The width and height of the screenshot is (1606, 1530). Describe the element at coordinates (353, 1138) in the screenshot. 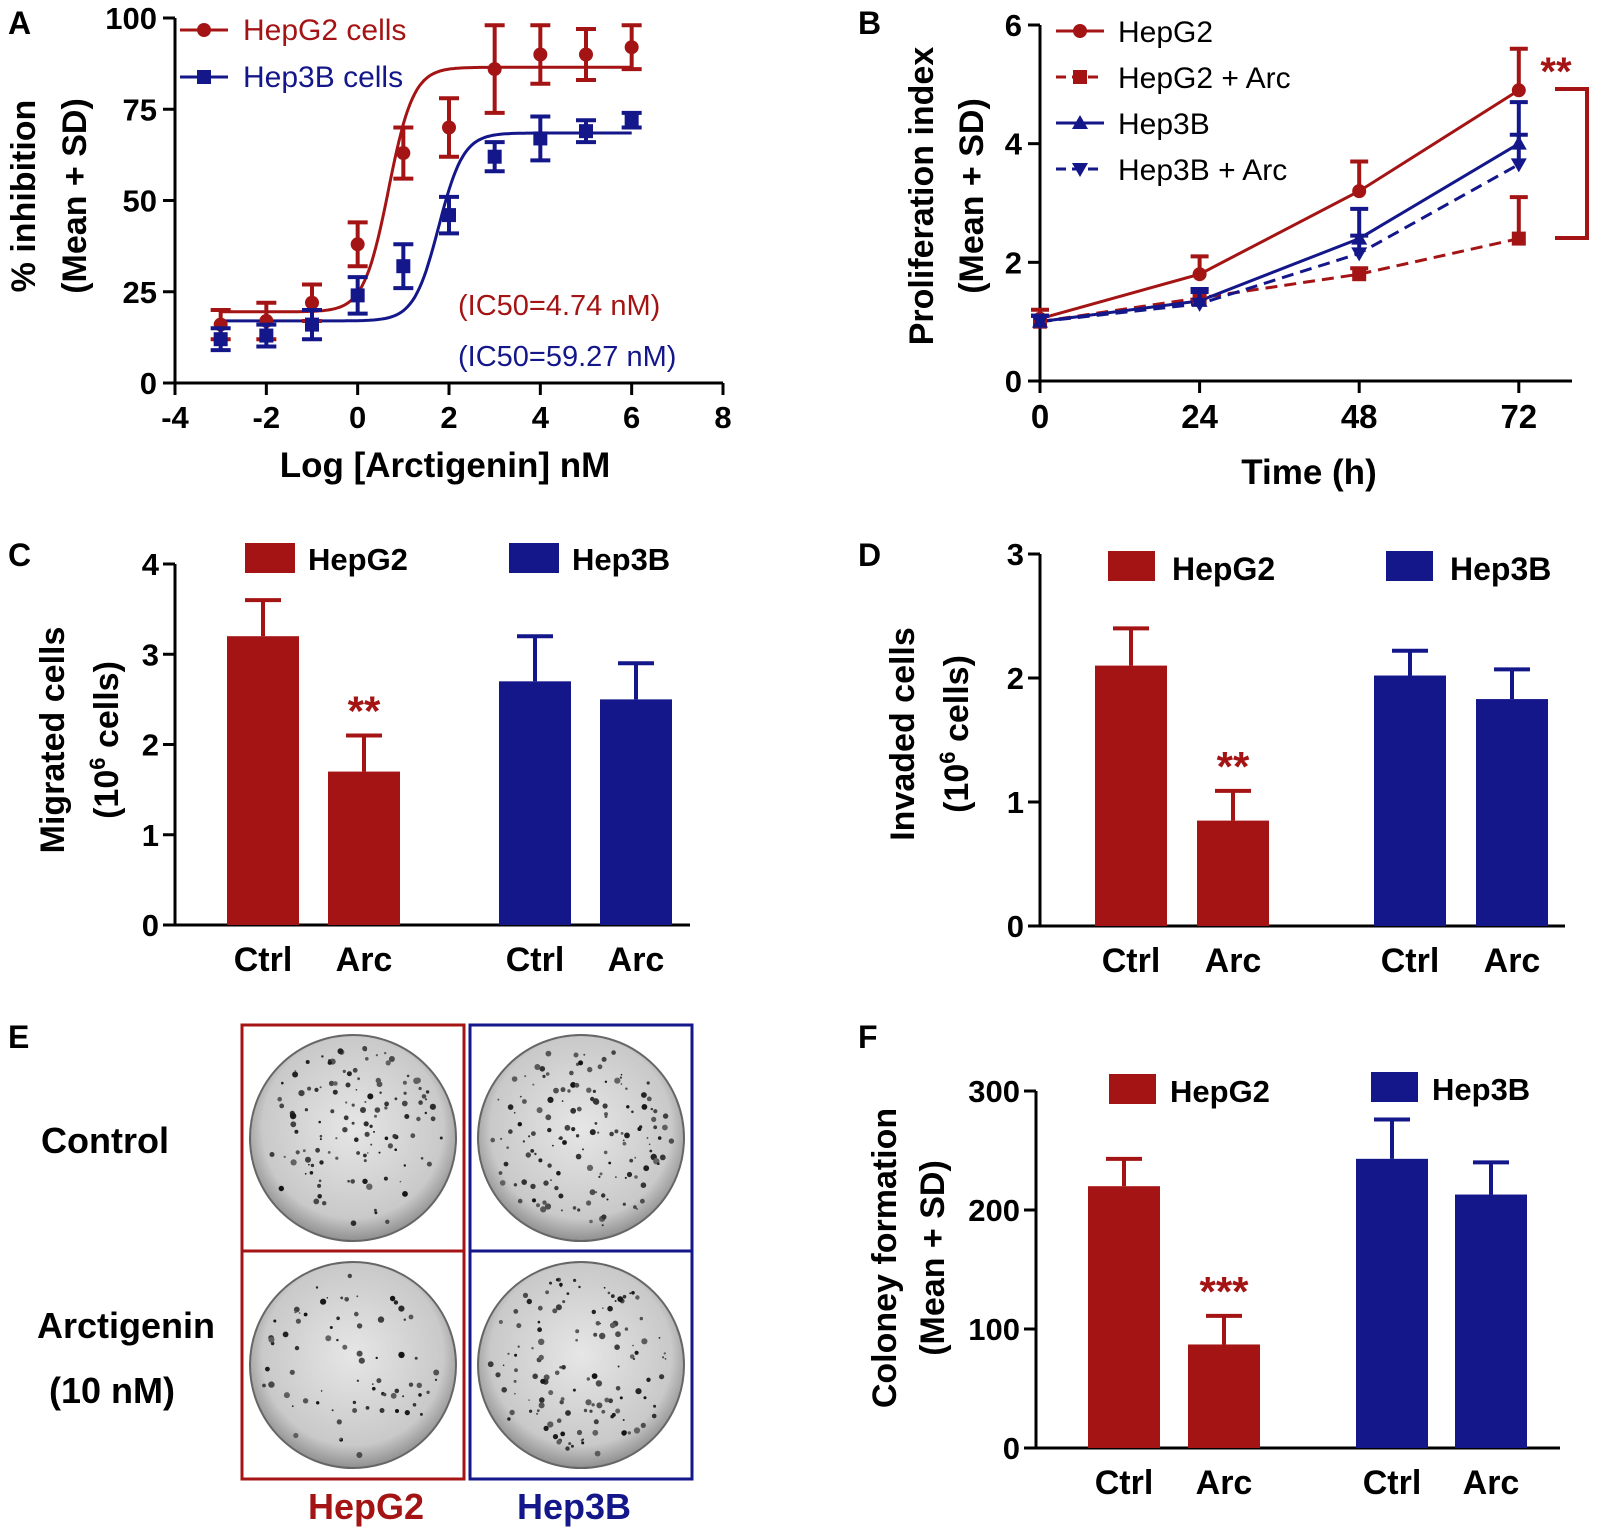

I see `dish-hepg2-control` at that location.